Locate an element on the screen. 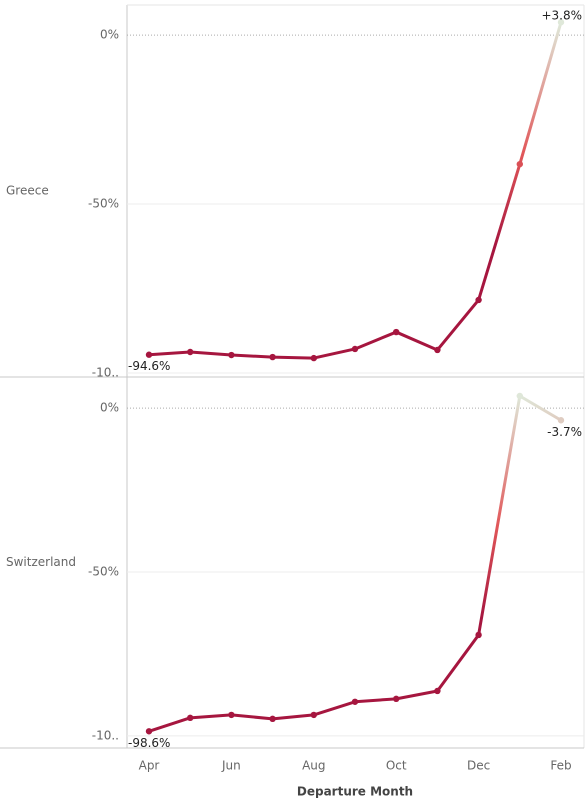 The height and width of the screenshot is (806, 587). value-label: +3.8% is located at coordinates (561, 16).